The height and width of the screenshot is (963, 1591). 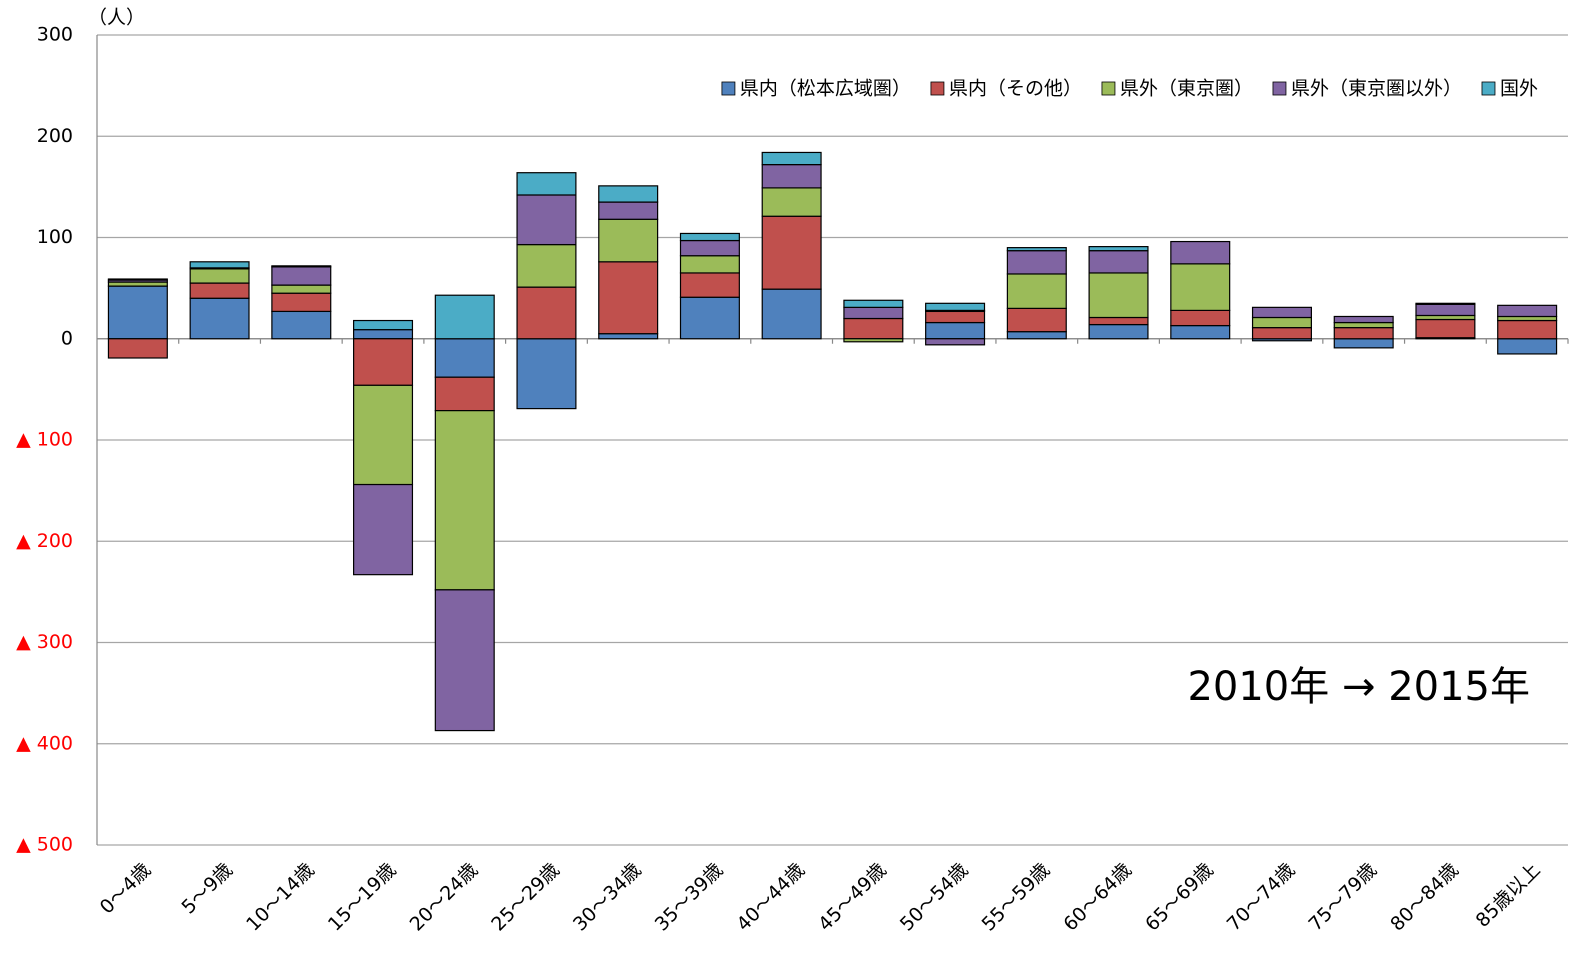 I want to click on unit-label: （人）, so click(x=116, y=18).